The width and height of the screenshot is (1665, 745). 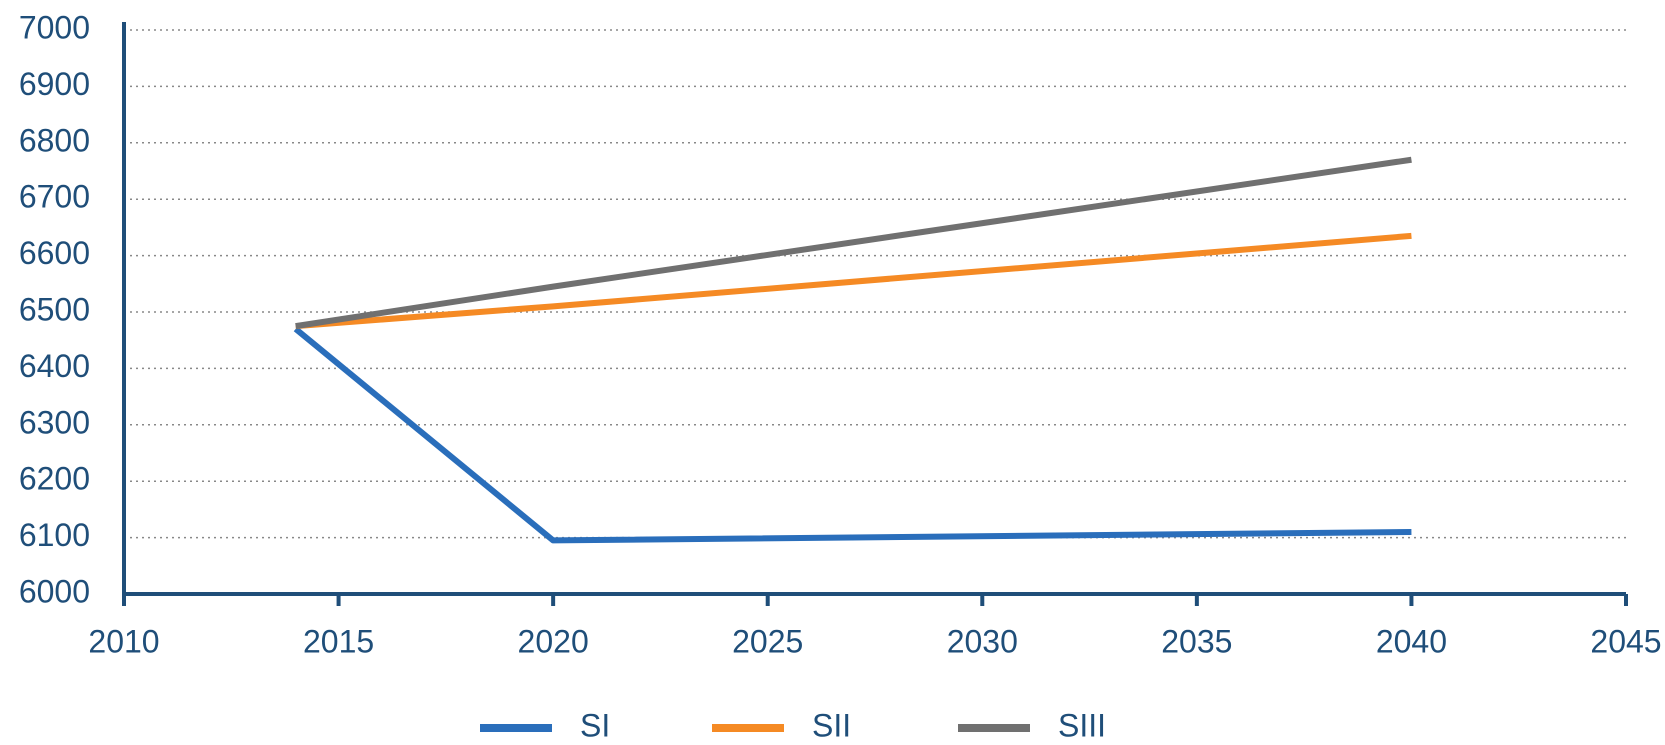 I want to click on series-line, so click(x=853, y=281).